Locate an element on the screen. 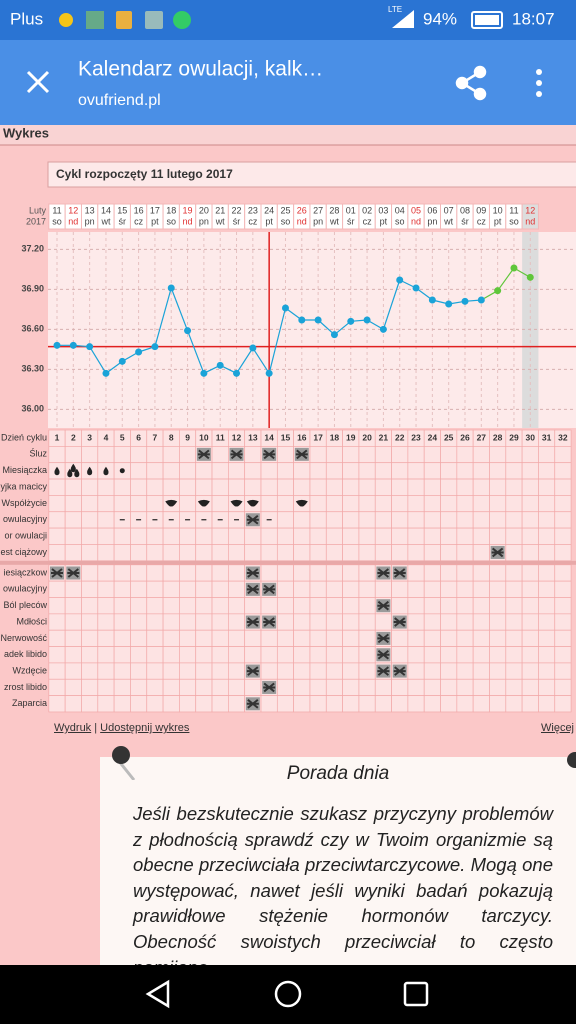  date-label: 07 is located at coordinates (449, 210).